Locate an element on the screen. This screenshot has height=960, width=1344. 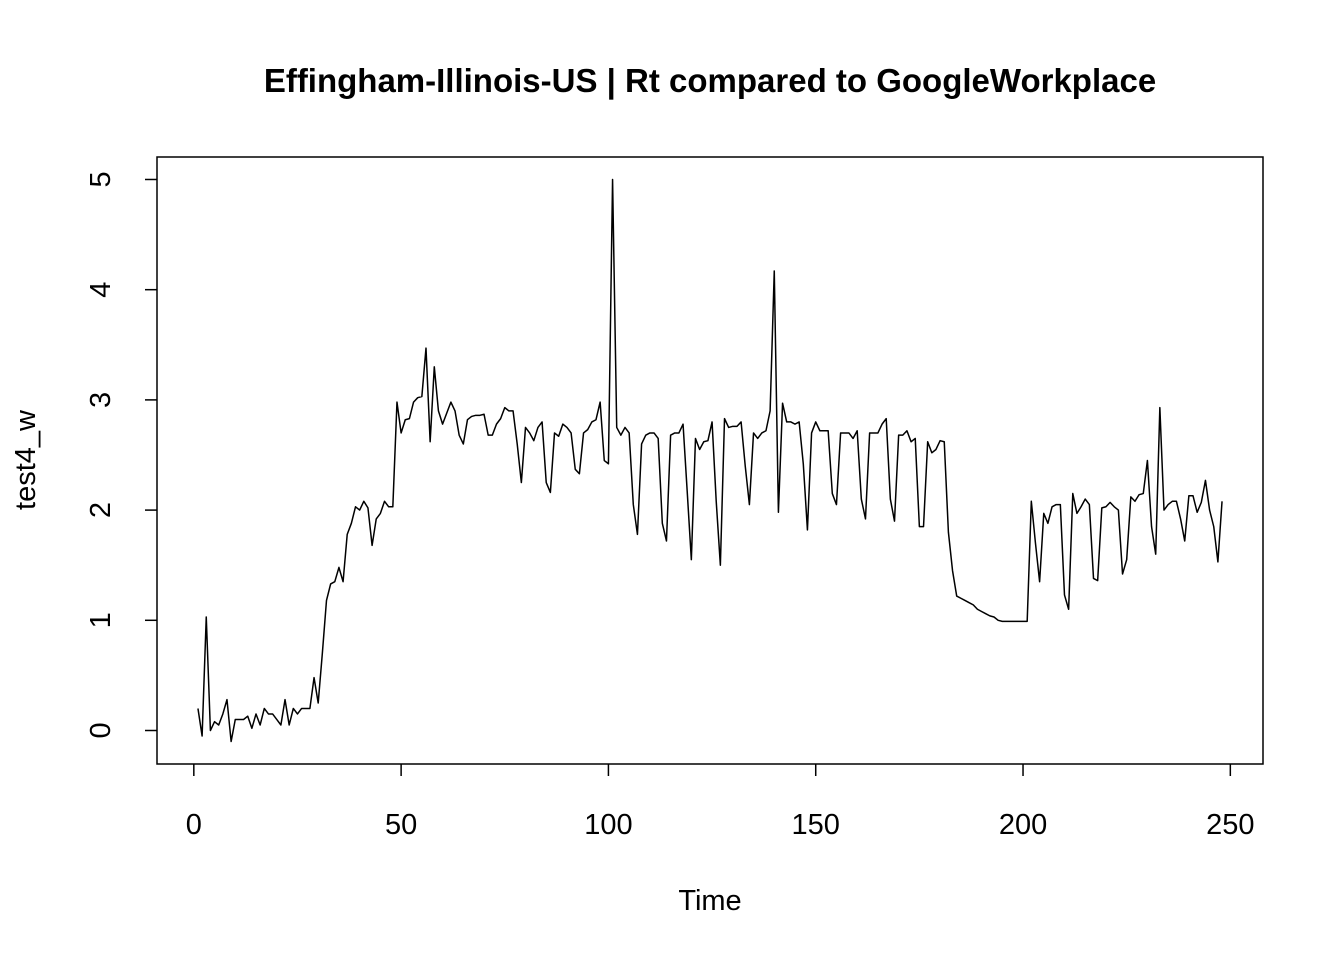
x-tick-label: 0 is located at coordinates (194, 825).